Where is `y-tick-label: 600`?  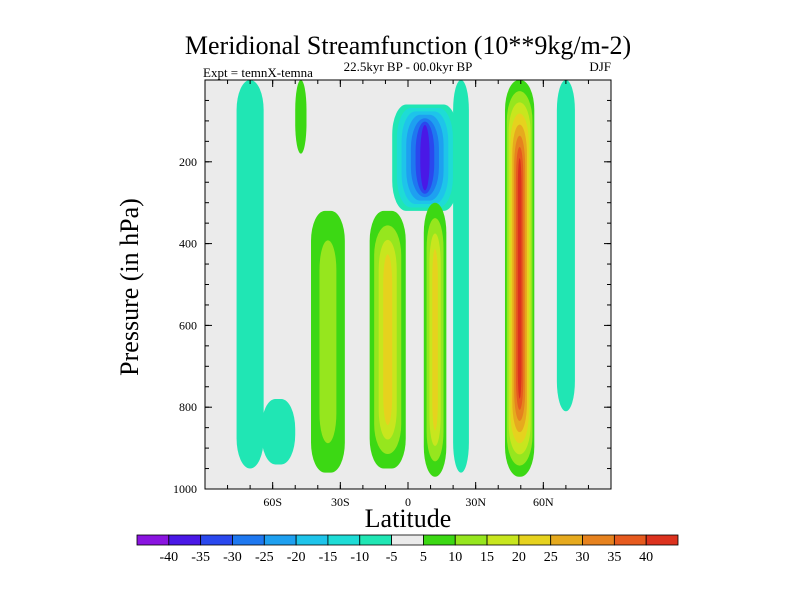 y-tick-label: 600 is located at coordinates (188, 325).